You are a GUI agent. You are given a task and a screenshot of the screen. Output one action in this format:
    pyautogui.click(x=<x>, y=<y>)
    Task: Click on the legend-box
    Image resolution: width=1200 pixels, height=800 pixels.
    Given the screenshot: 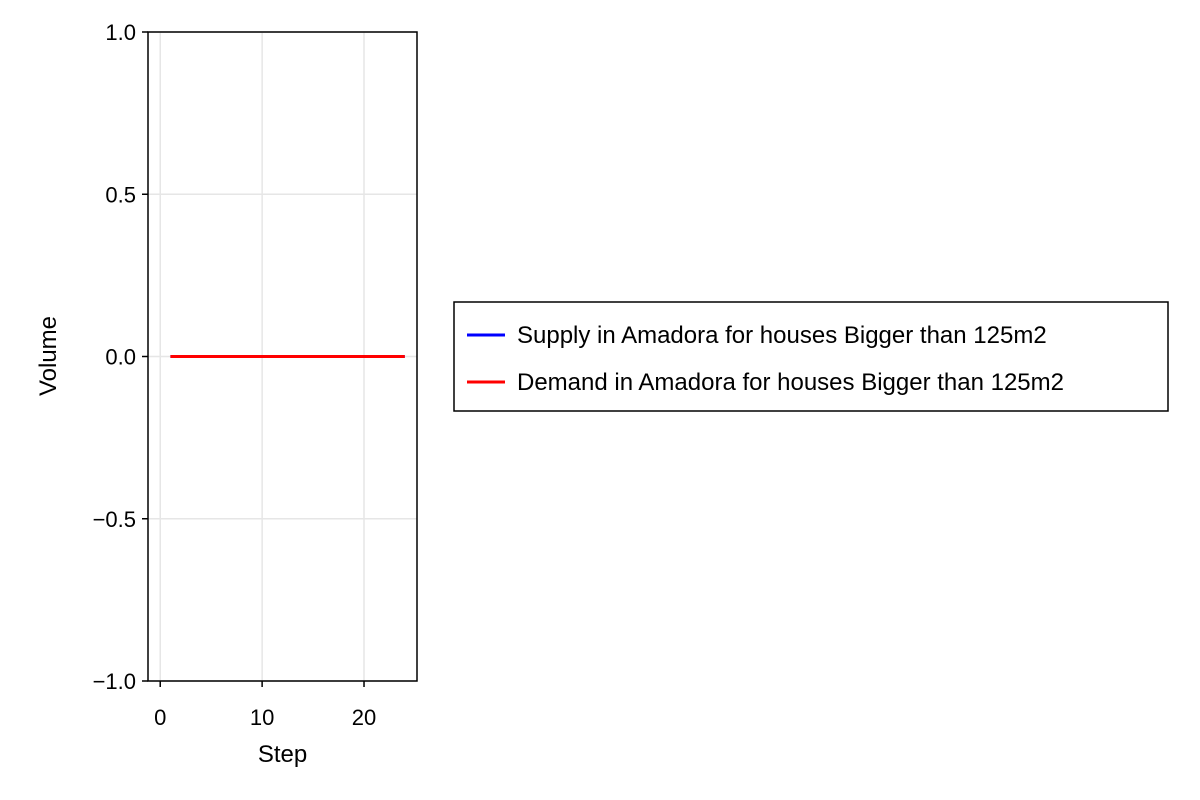 What is the action you would take?
    pyautogui.click(x=811, y=356)
    